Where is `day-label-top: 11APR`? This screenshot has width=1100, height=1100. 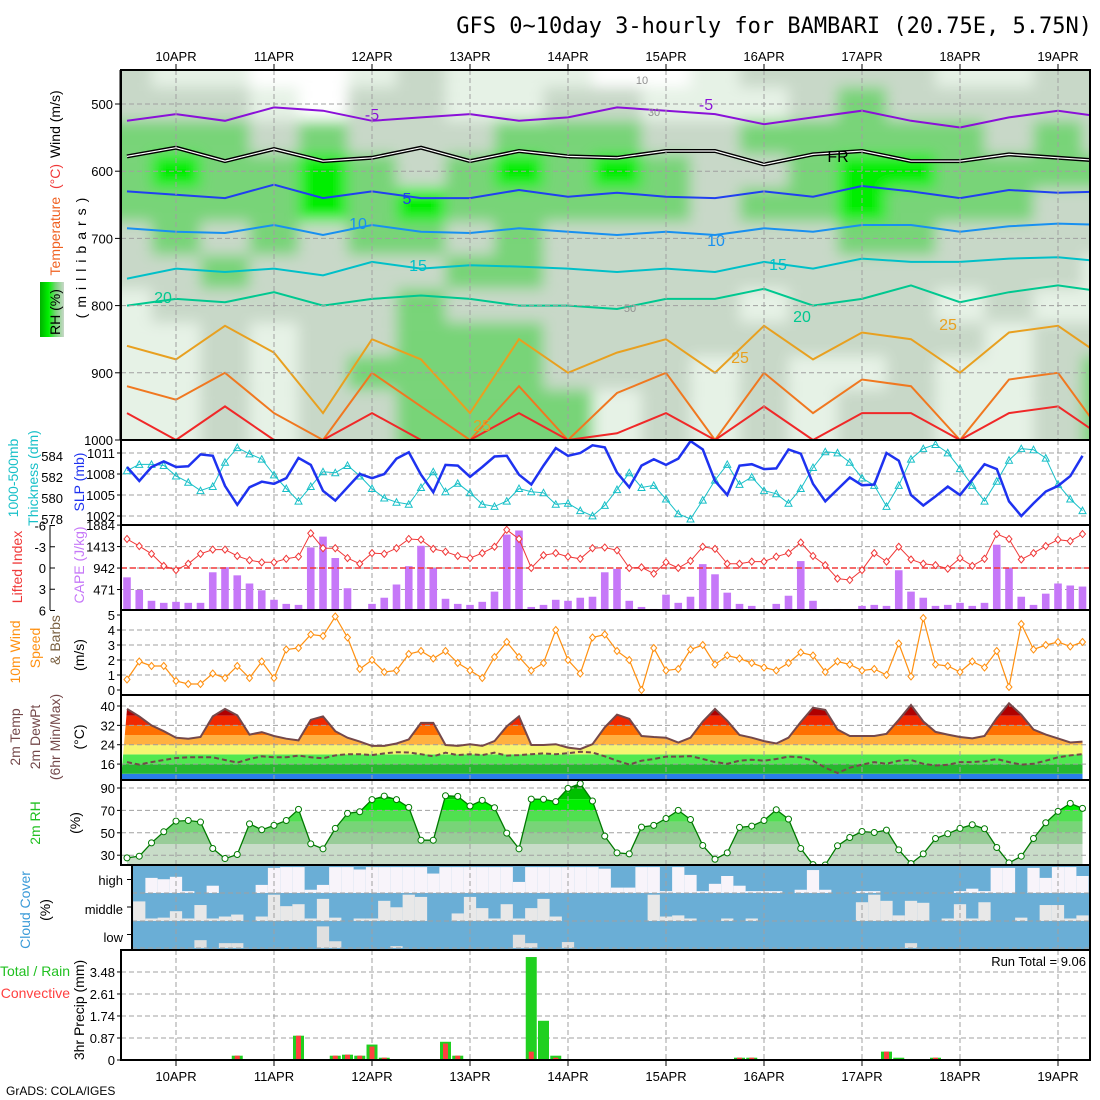 day-label-top: 11APR is located at coordinates (274, 56).